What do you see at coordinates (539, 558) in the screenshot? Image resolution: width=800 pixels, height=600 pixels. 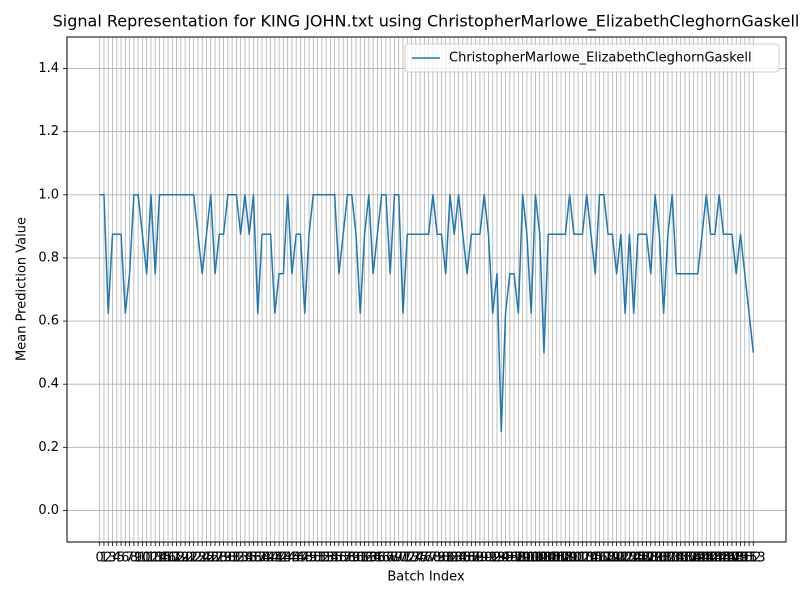 I see `x-tick-label: 103` at bounding box center [539, 558].